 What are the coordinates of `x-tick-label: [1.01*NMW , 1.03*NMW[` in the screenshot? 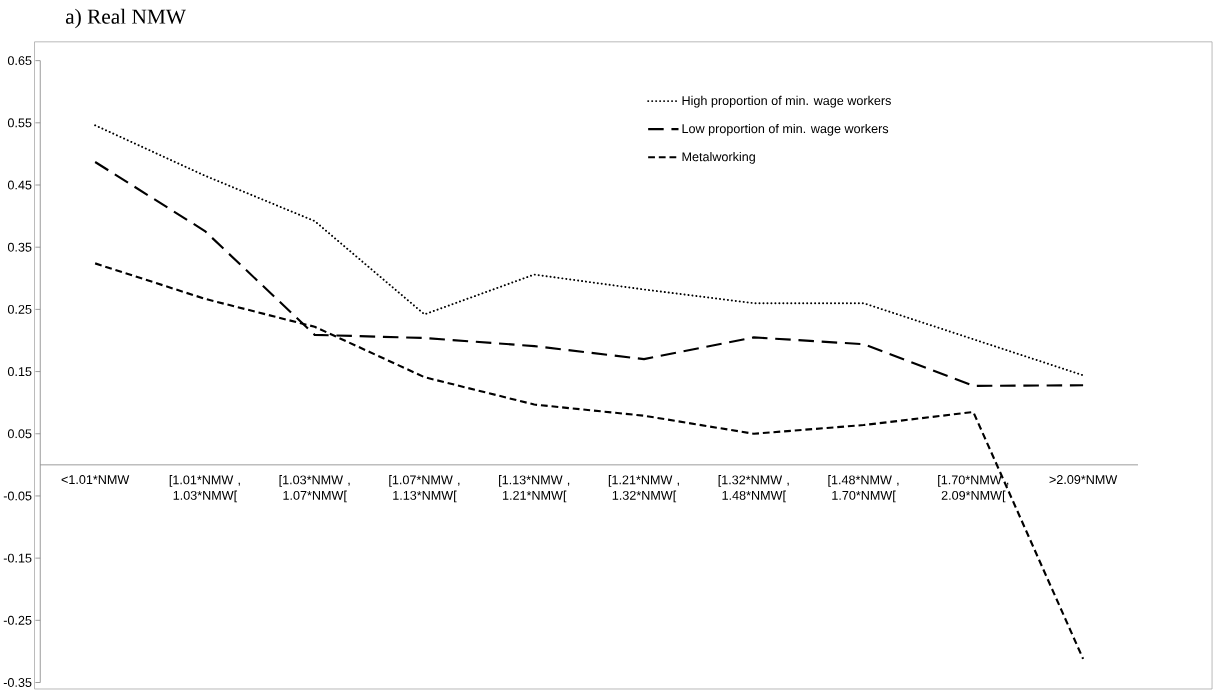 It's located at (204, 488).